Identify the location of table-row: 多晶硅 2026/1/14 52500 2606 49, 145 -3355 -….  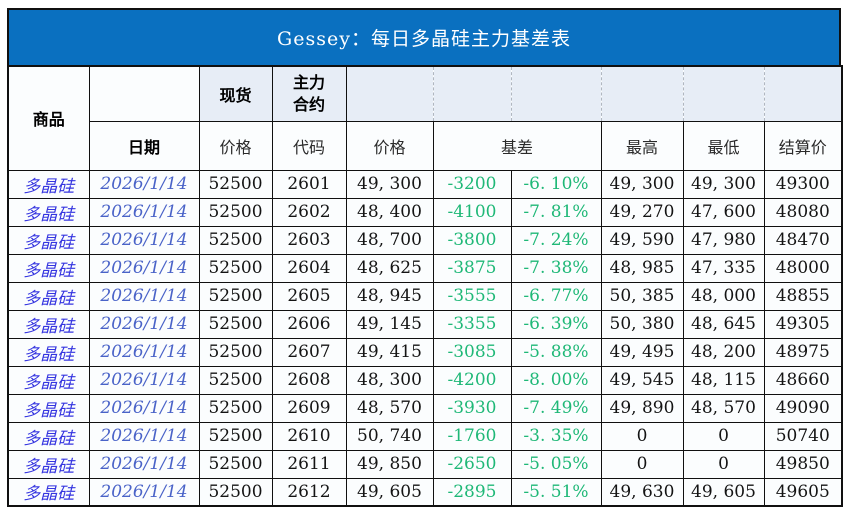
(425, 324).